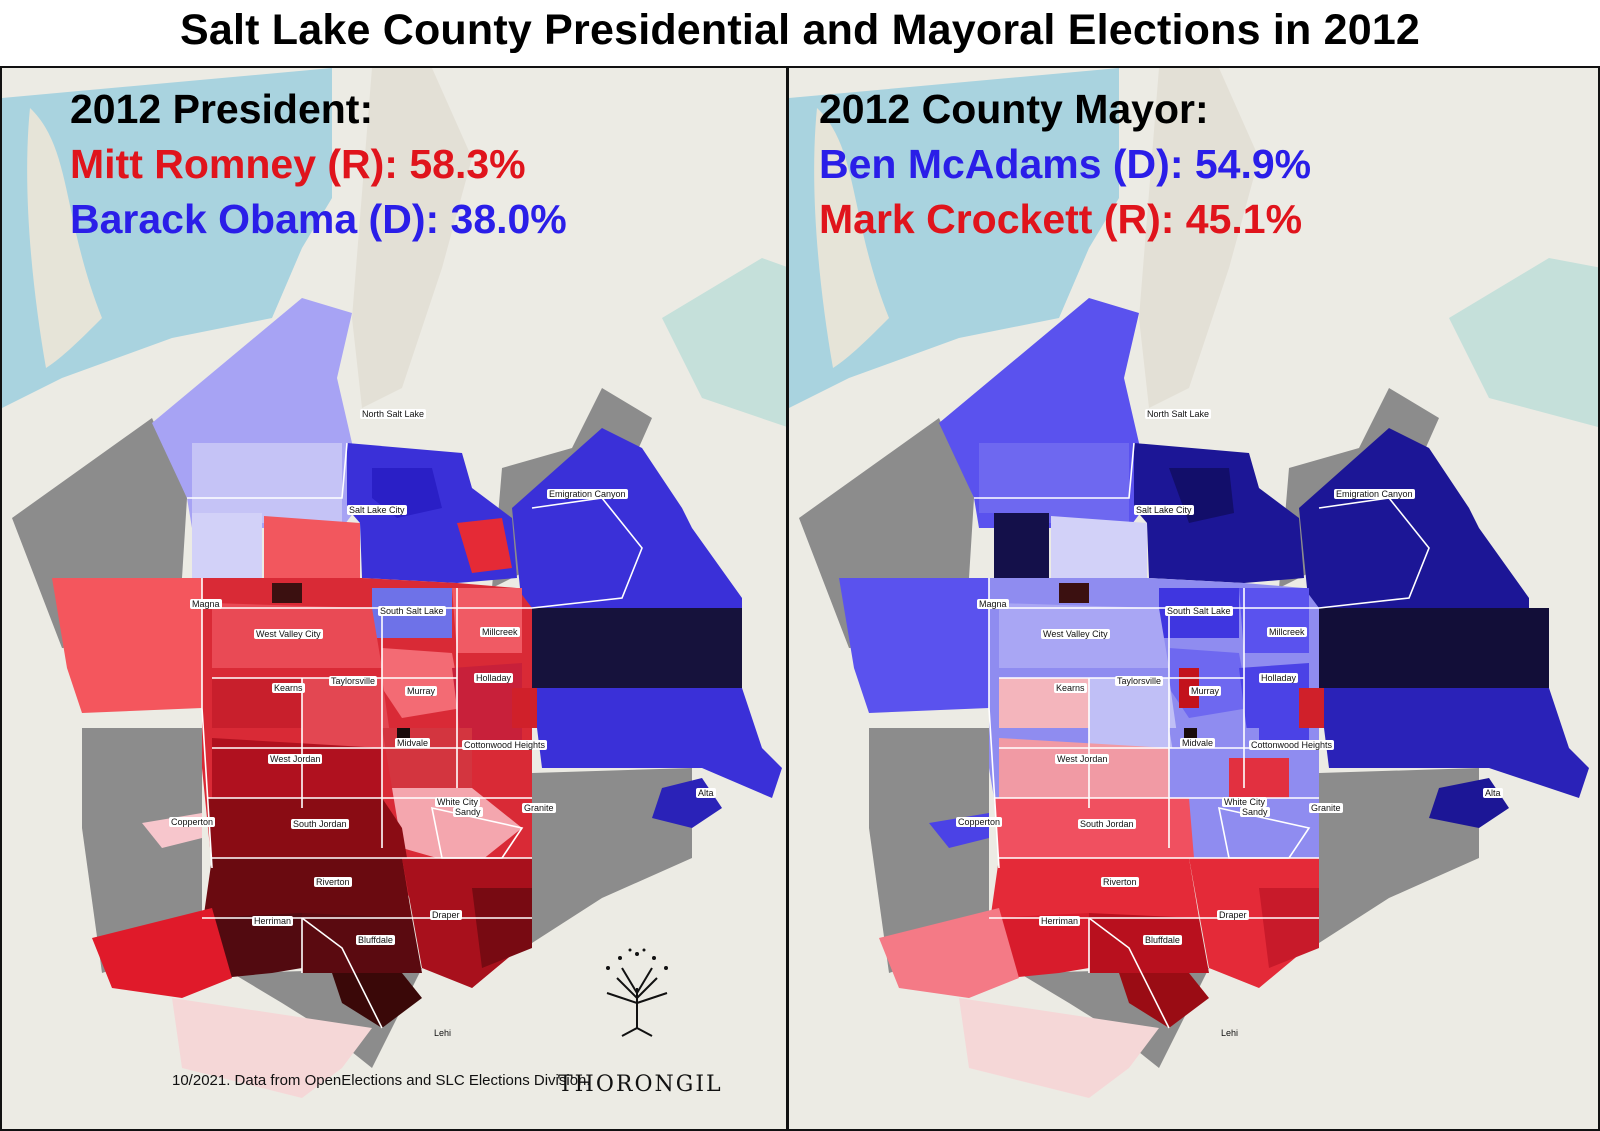  Describe the element at coordinates (637, 992) in the screenshot. I see `tree-logo-icon` at that location.